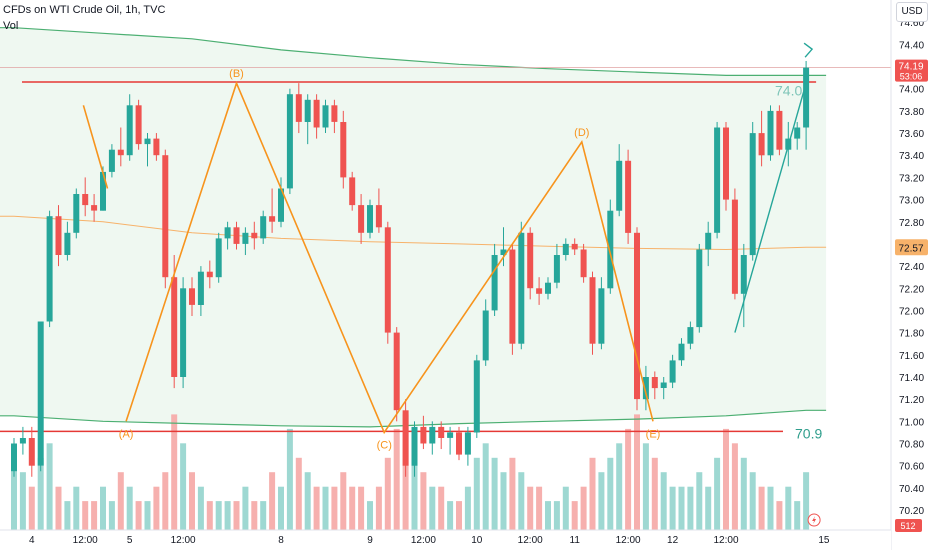  What do you see at coordinates (911, 467) in the screenshot?
I see `price-tick-label: 70.60` at bounding box center [911, 467].